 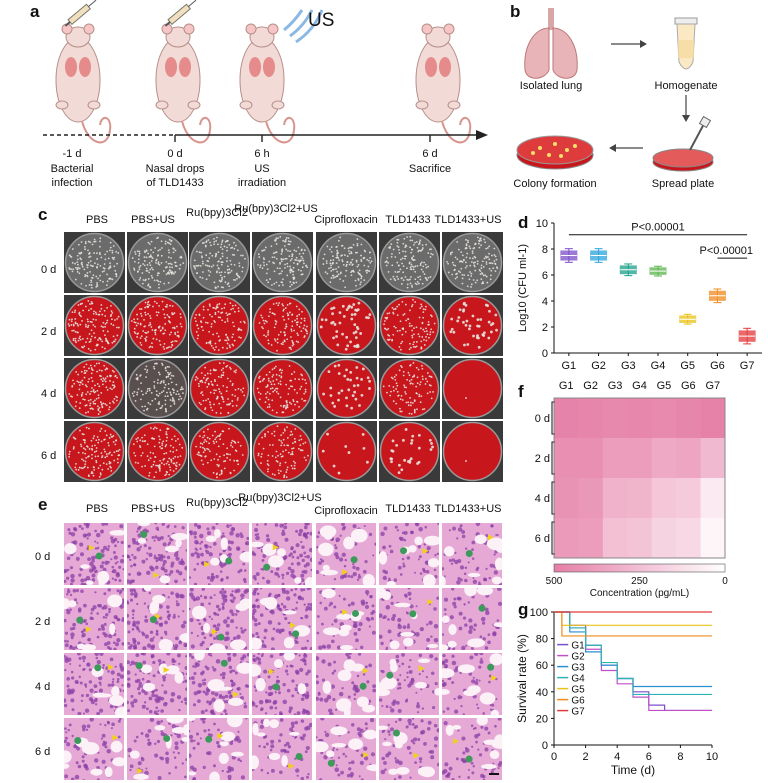 I want to click on heatmap-column-label: G2, so click(x=590, y=386).